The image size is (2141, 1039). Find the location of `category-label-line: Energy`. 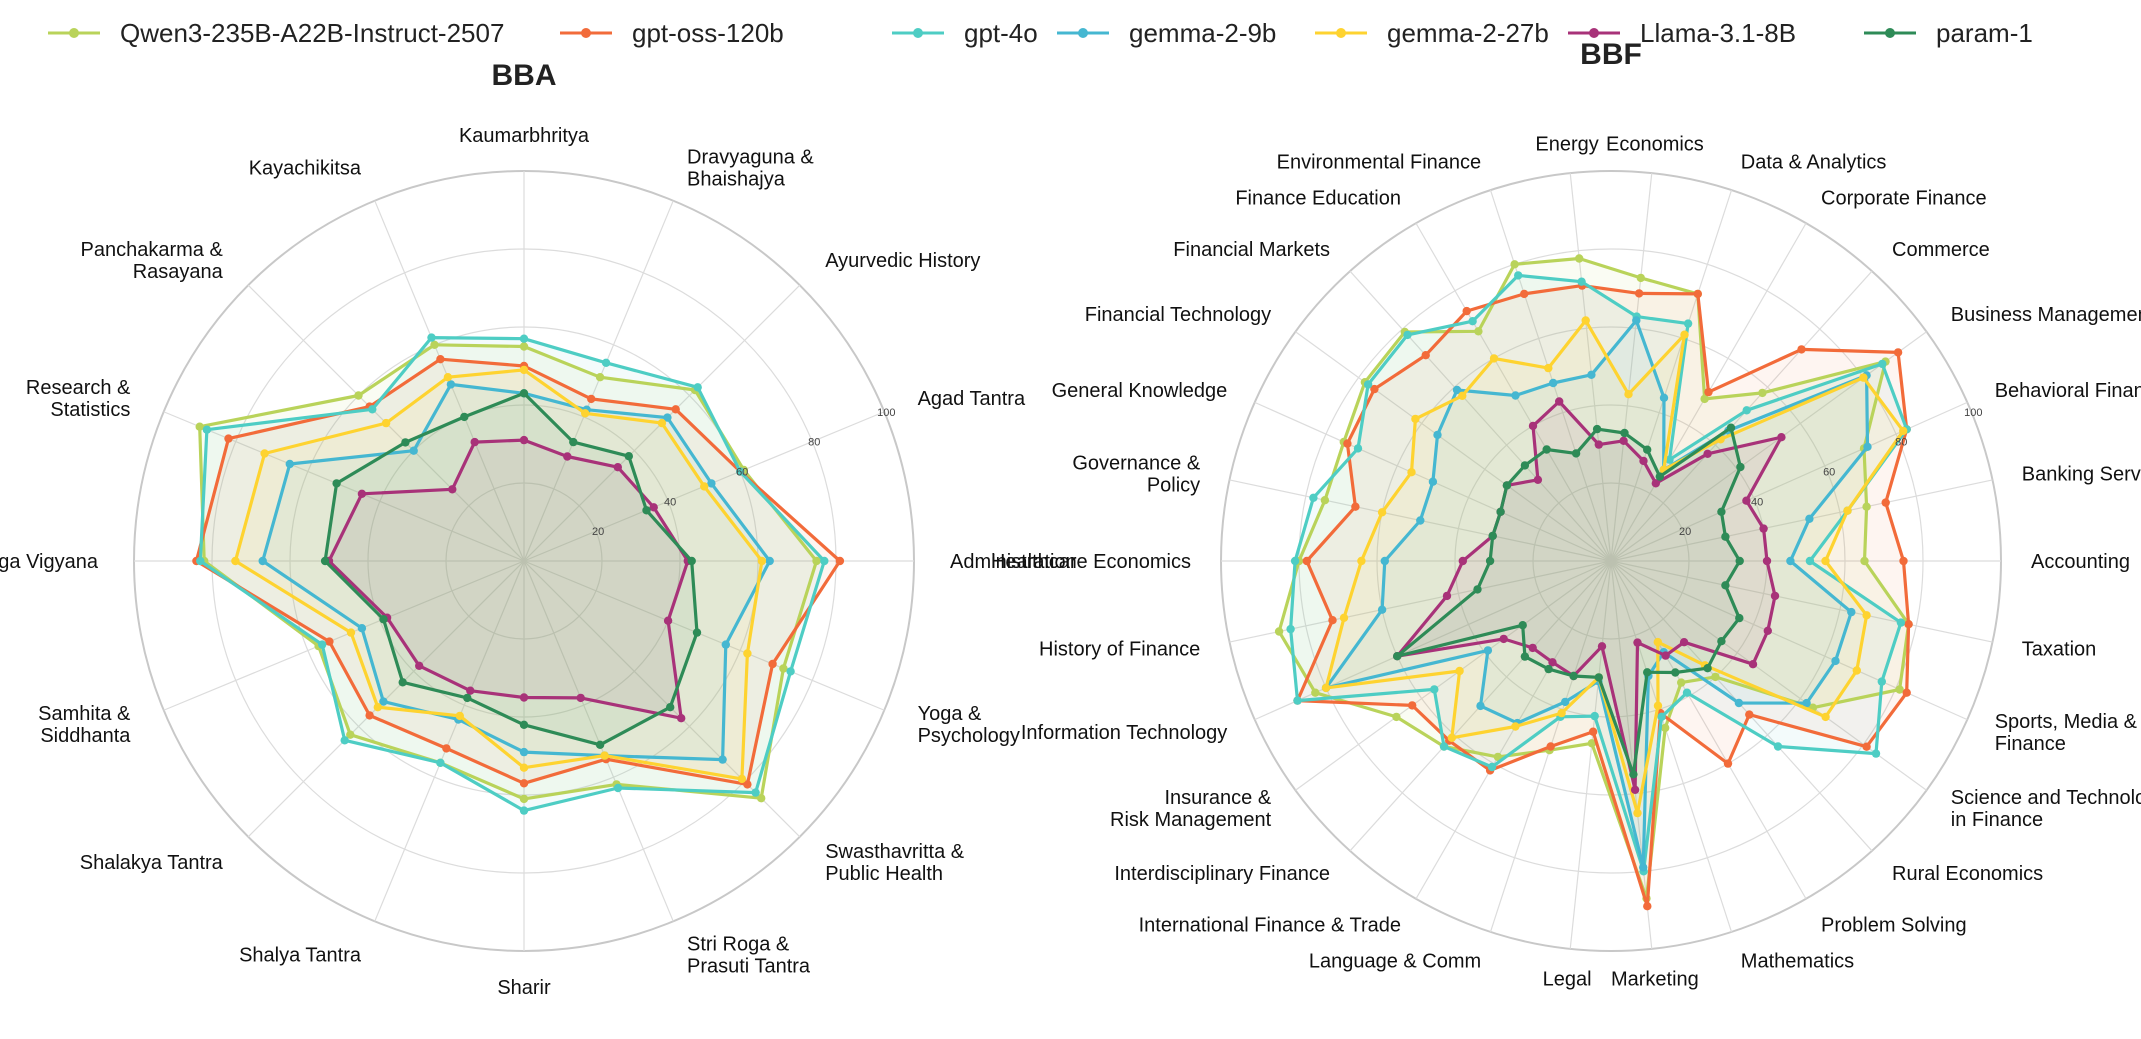

category-label-line: Energy is located at coordinates (1566, 144).